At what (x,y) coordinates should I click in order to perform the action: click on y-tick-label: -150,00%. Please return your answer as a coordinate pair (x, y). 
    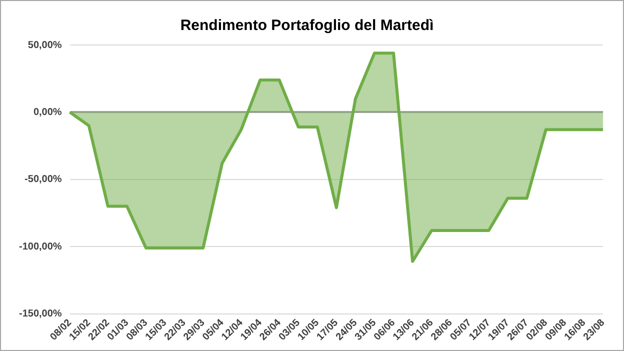
    Looking at the image, I should click on (40, 314).